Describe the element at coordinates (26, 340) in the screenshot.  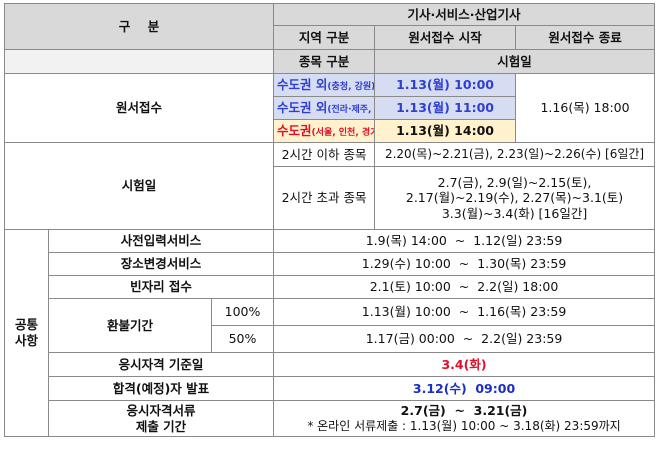
I see `common-label-2: 사항` at that location.